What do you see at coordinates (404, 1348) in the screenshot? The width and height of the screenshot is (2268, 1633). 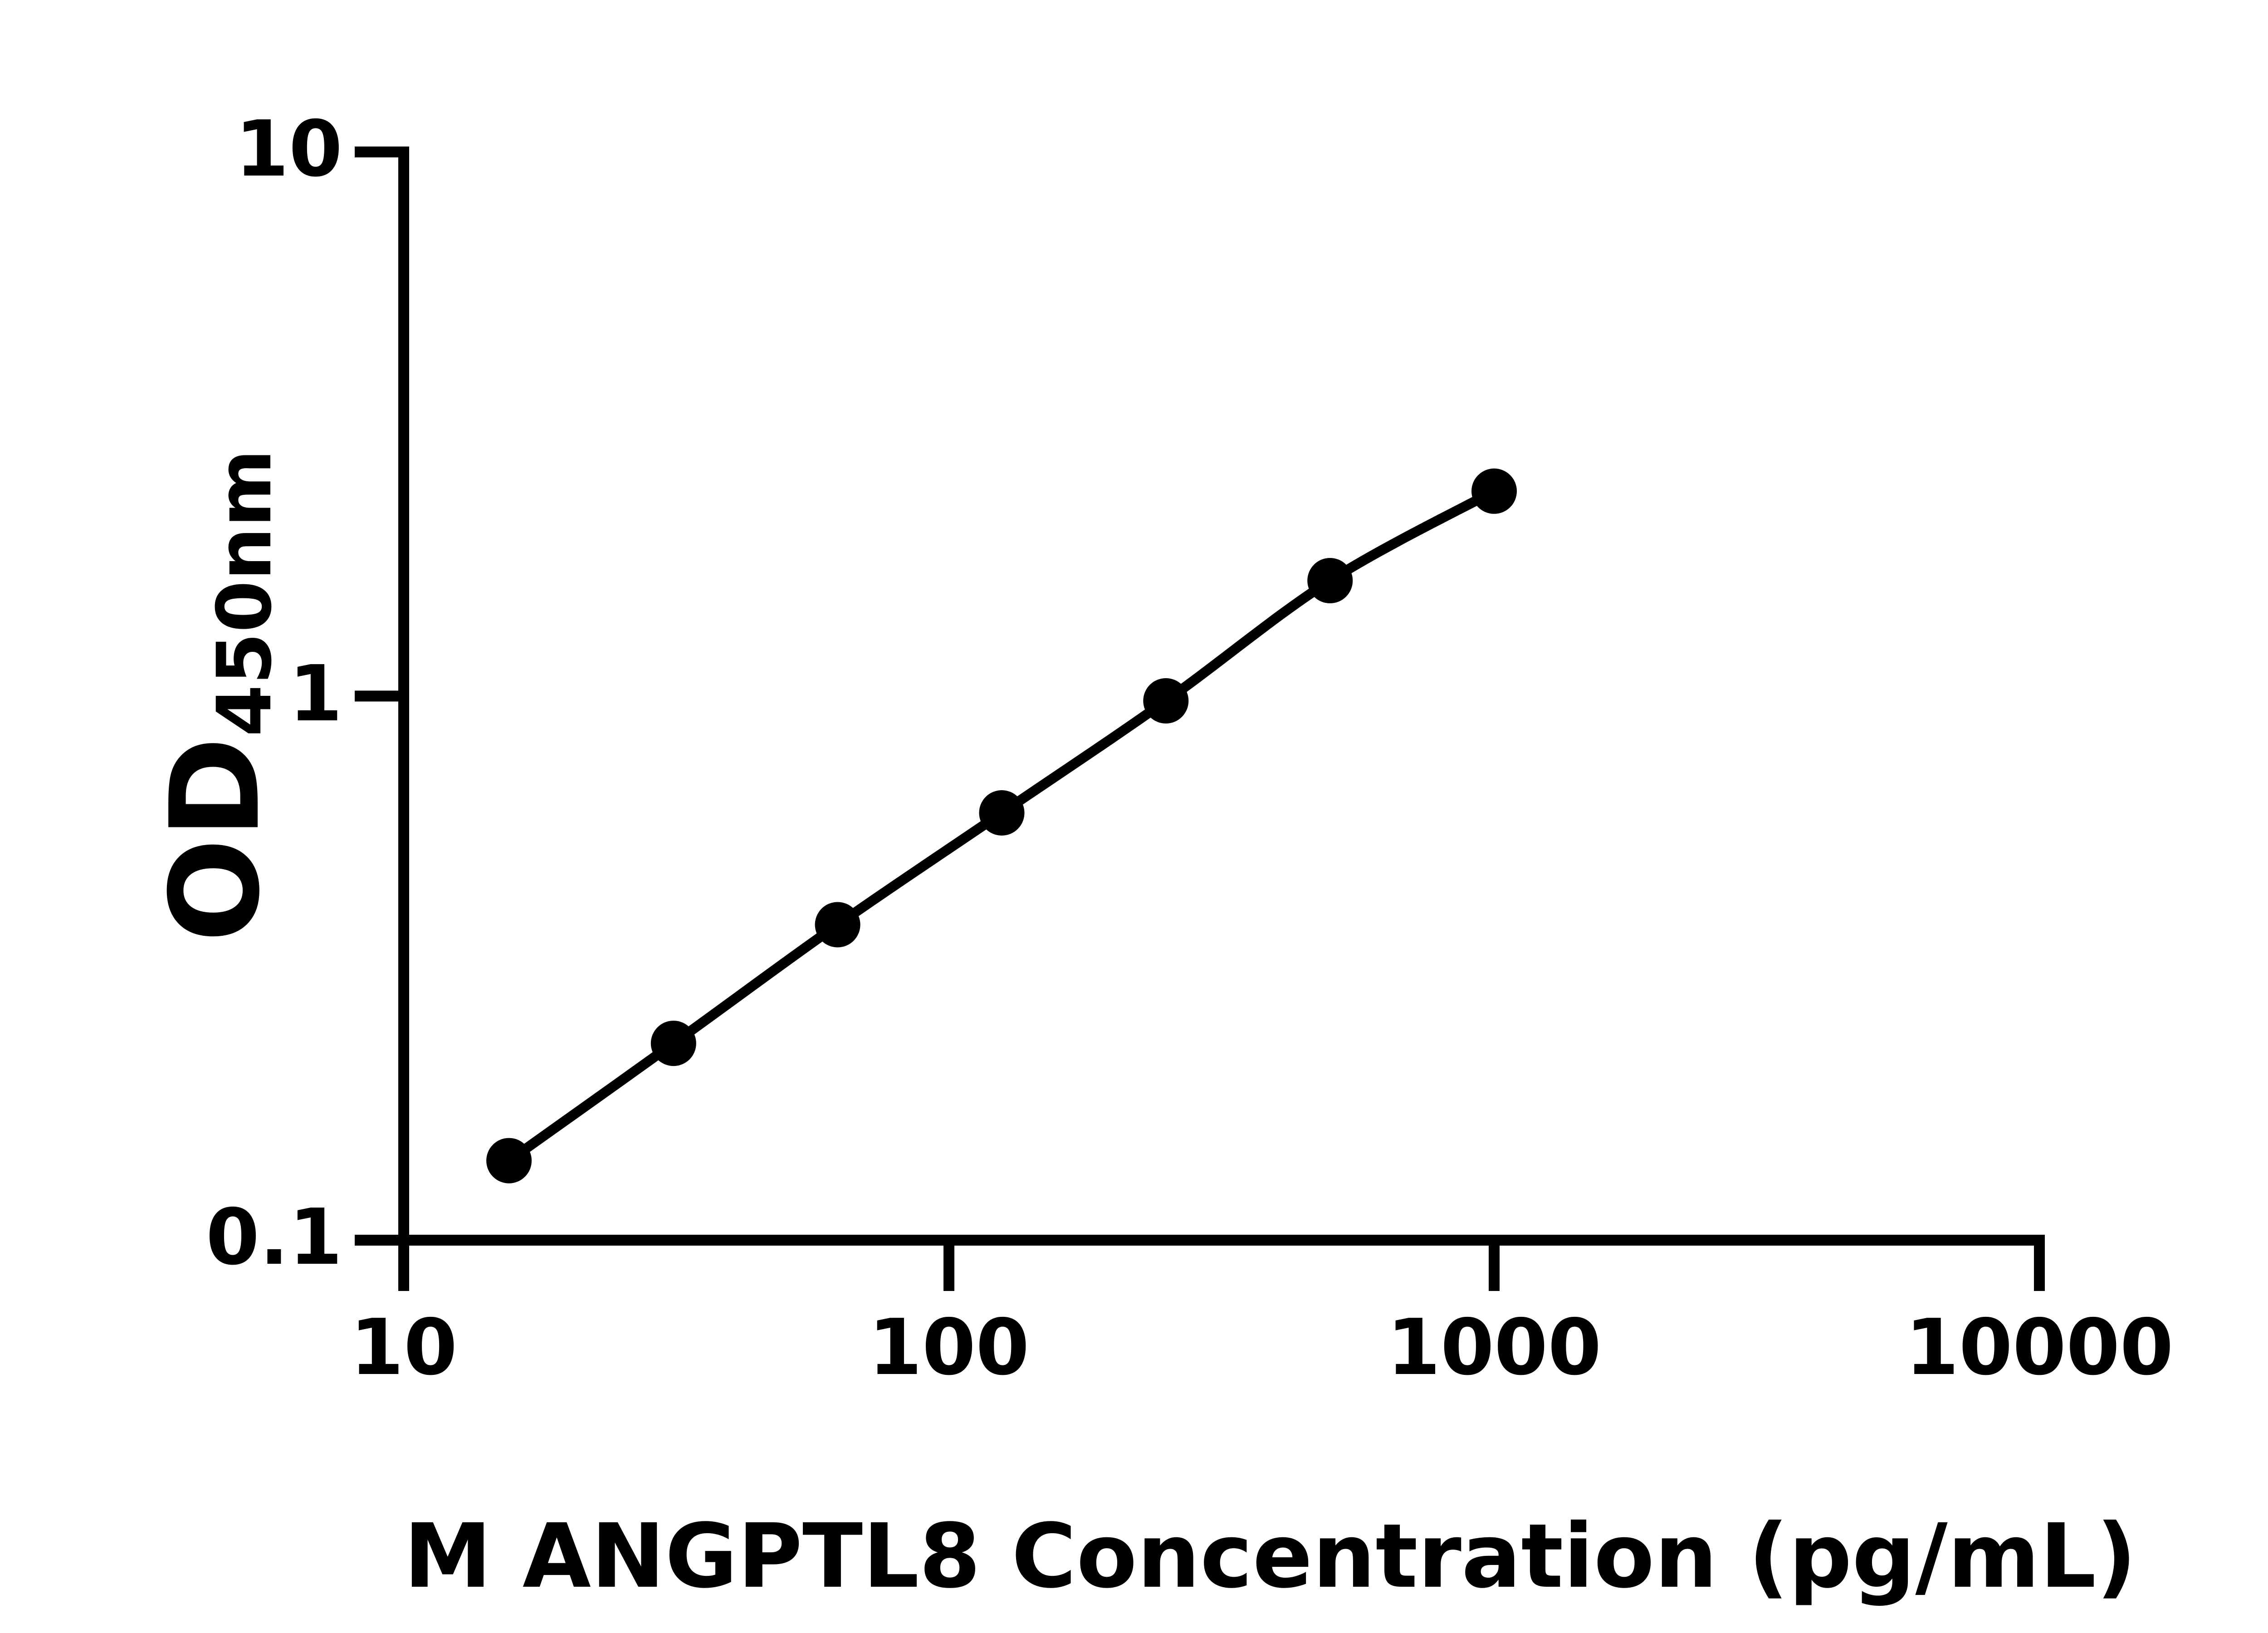 I see `x-tick-label-10: 10` at bounding box center [404, 1348].